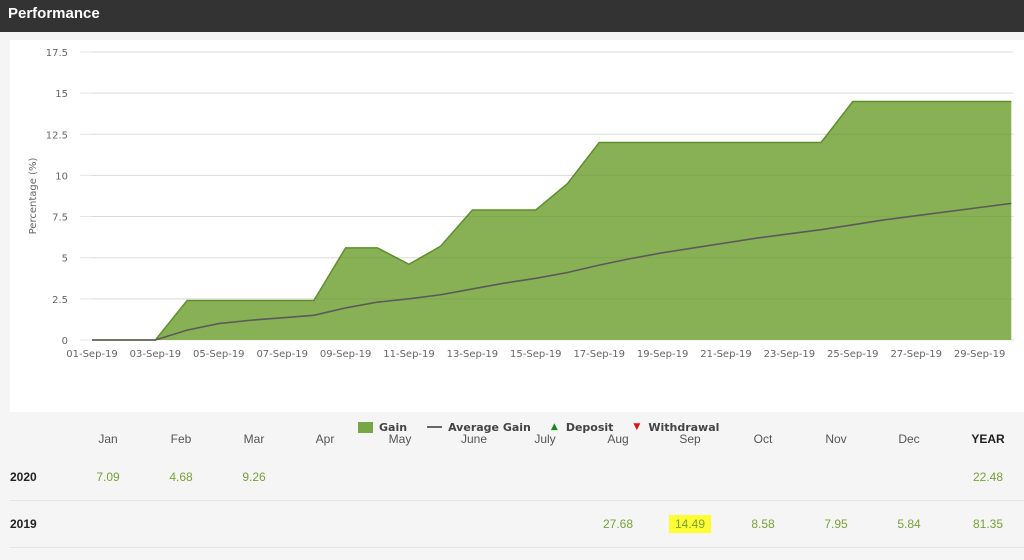  I want to click on value-cell-feb: 4.68, so click(181, 477).